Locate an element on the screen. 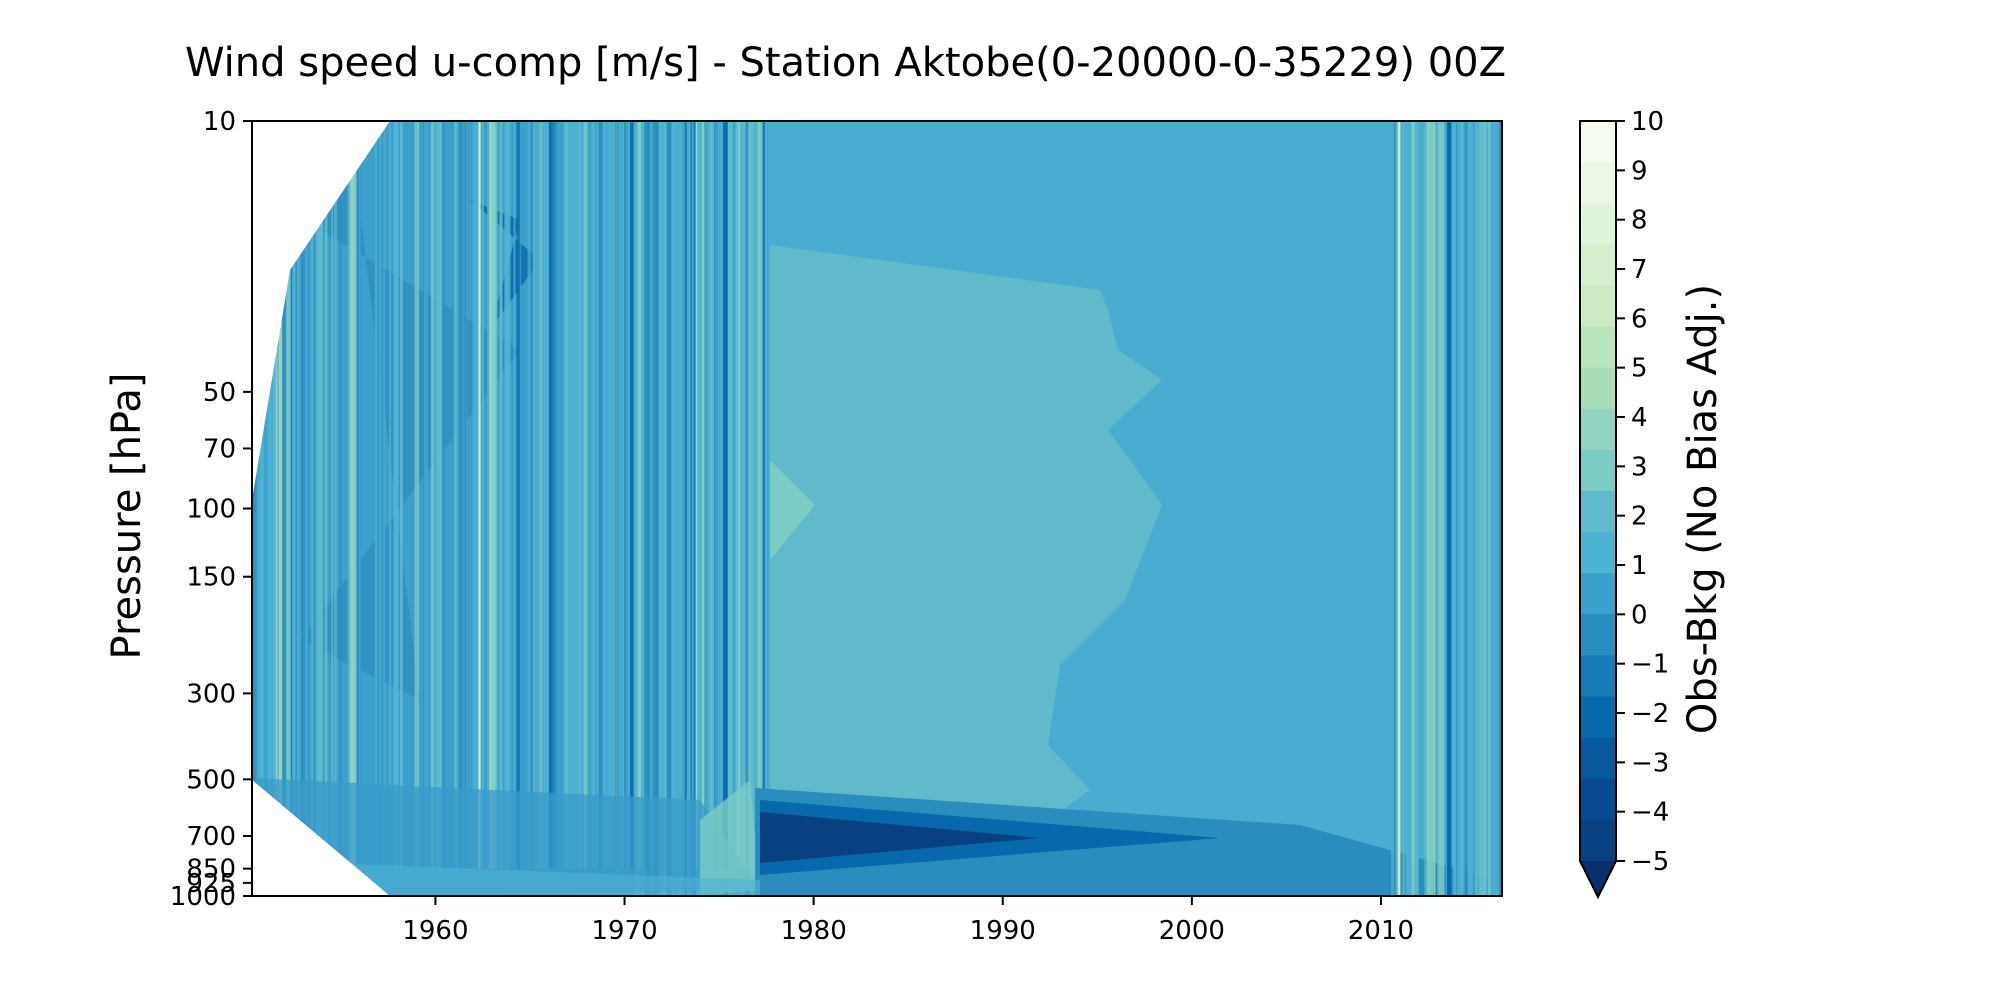  y-tick-label: 10 is located at coordinates (219, 122).